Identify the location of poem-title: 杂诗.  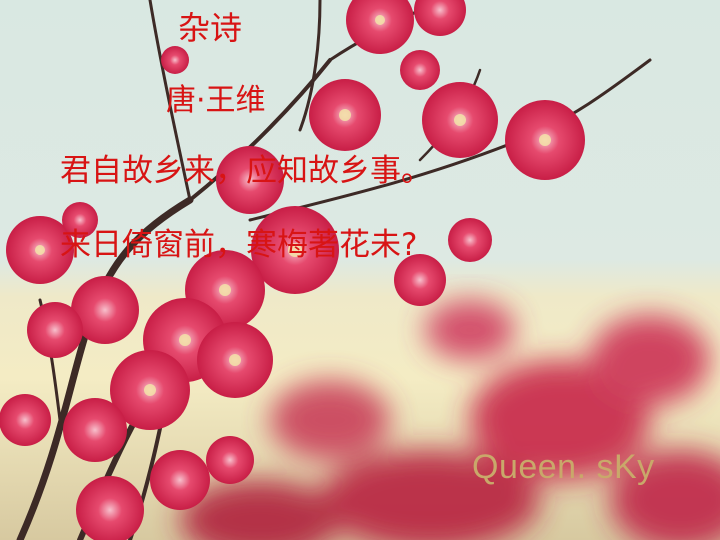
(210, 28).